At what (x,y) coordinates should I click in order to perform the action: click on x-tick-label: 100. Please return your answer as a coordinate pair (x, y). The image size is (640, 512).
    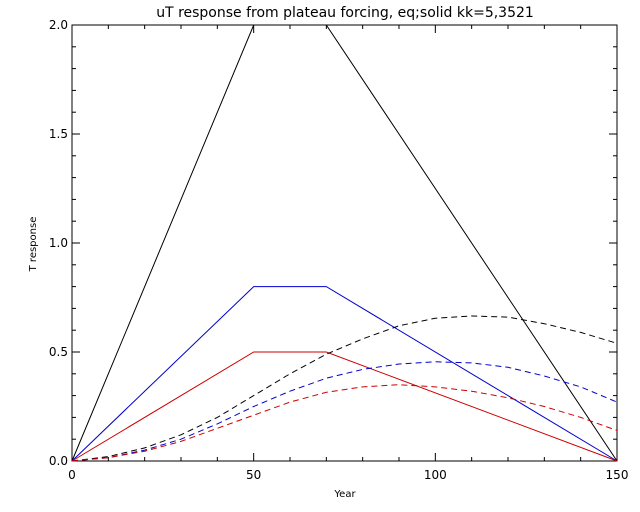
    Looking at the image, I should click on (435, 475).